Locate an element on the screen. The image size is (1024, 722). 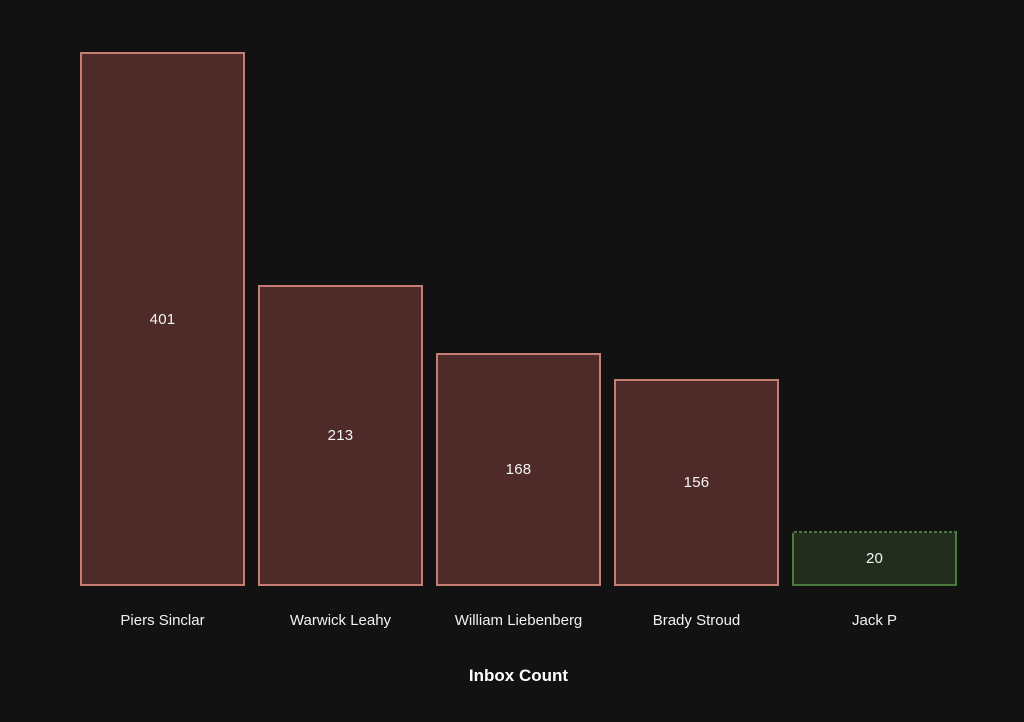
category-label: Jack P is located at coordinates (874, 620).